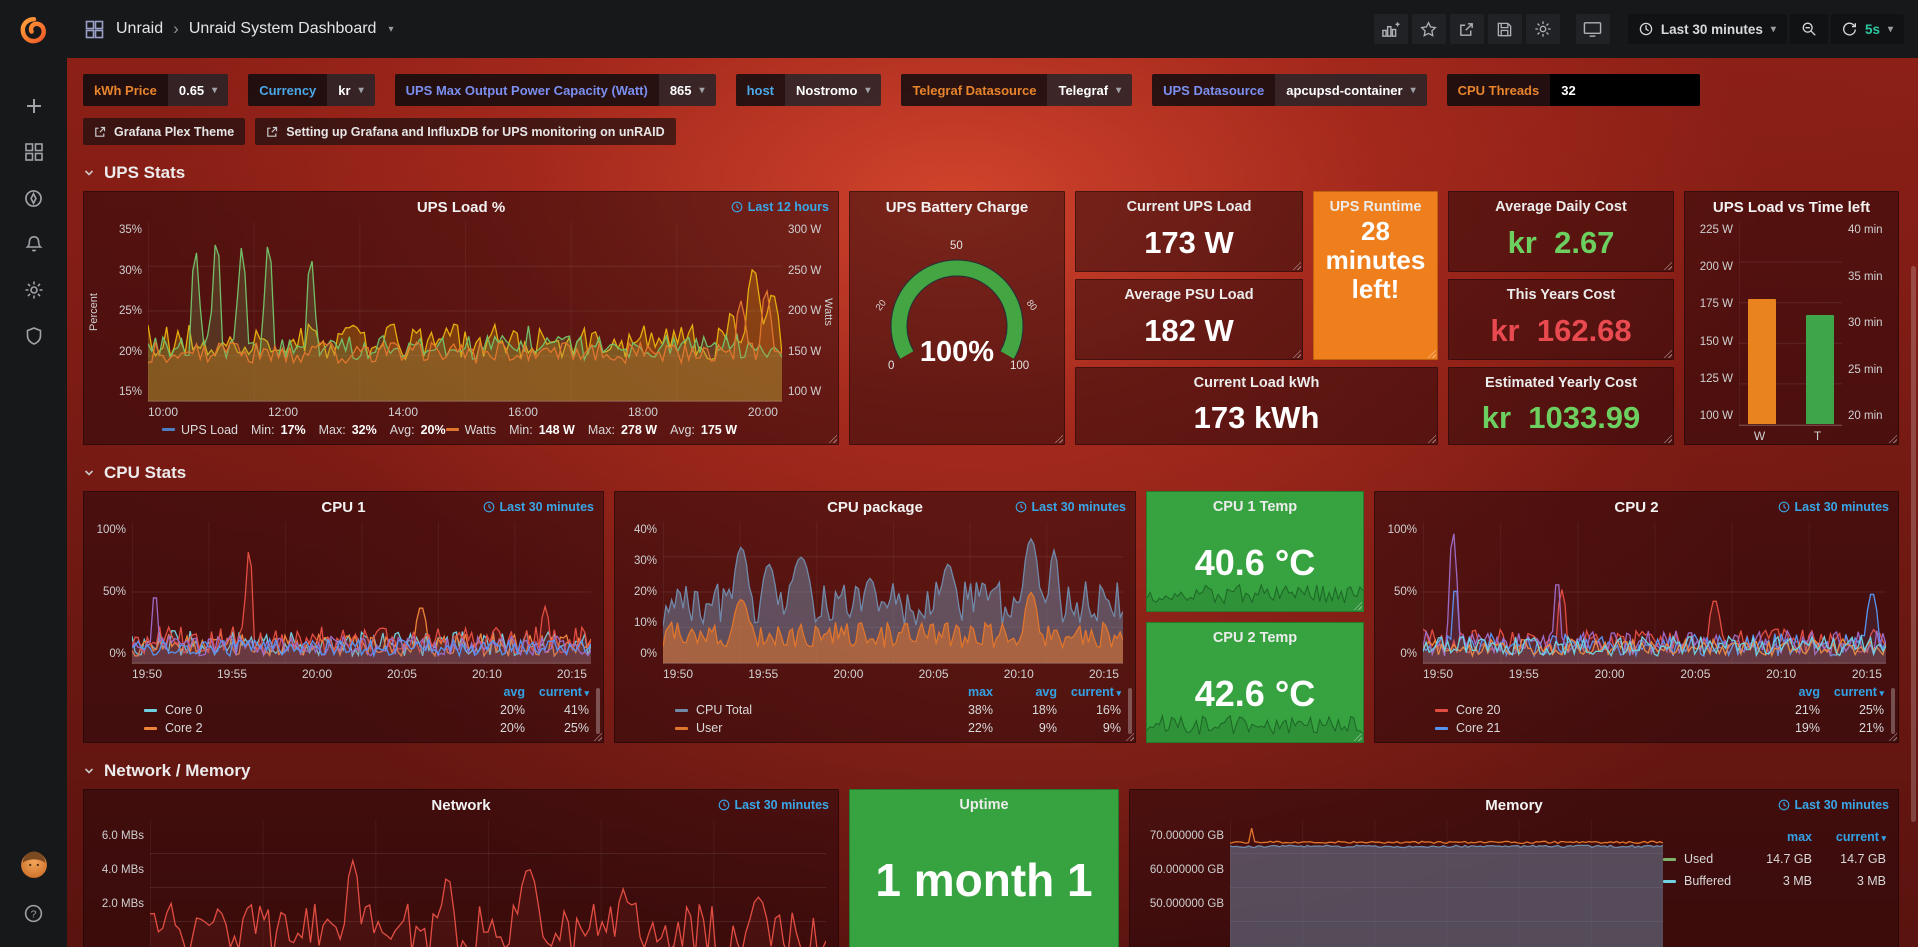 The width and height of the screenshot is (1918, 947). Describe the element at coordinates (1592, 29) in the screenshot. I see `tv-mode-button` at that location.